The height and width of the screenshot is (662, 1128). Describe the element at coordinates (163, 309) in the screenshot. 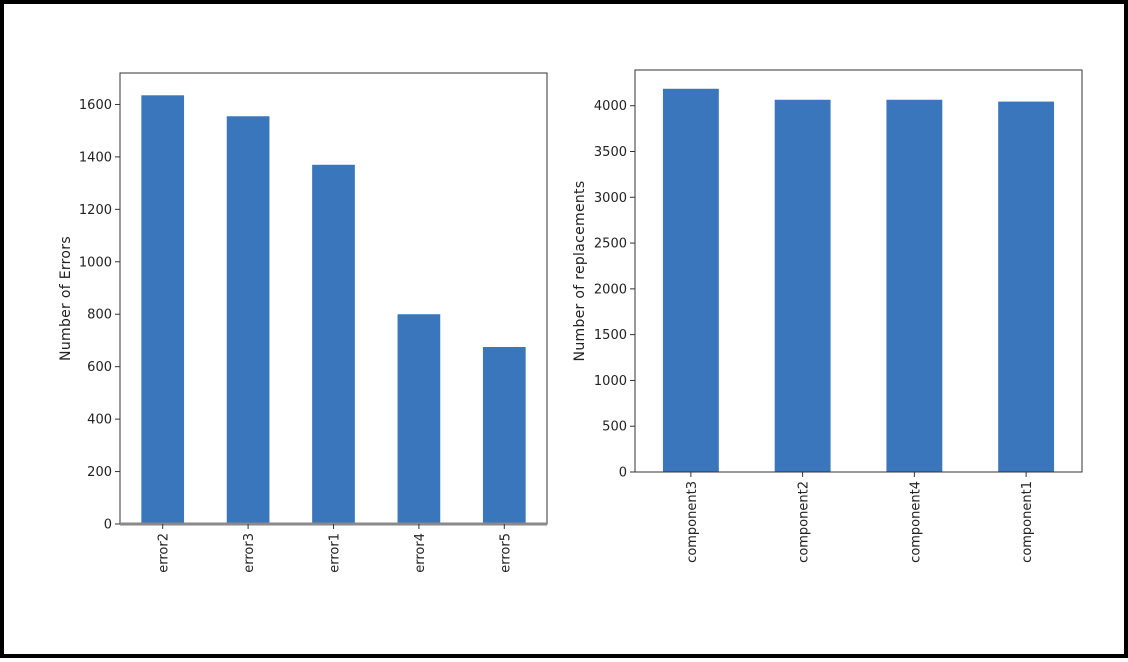

I see `bar-error2` at that location.